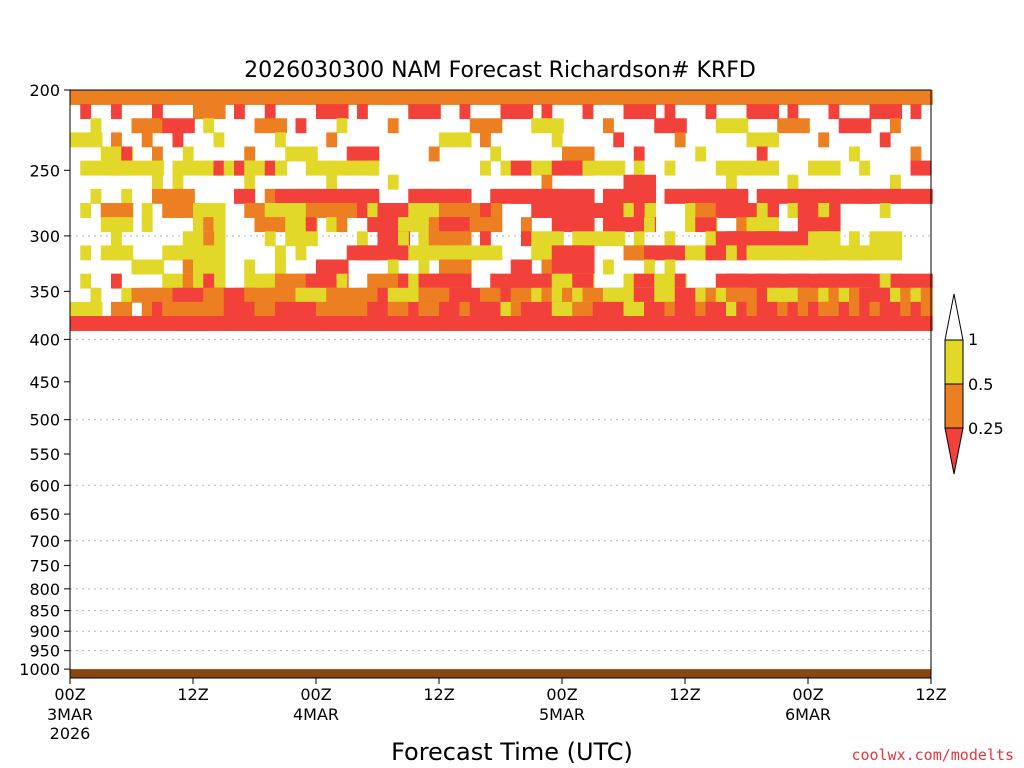 The height and width of the screenshot is (768, 1024). What do you see at coordinates (44, 651) in the screenshot?
I see `y-tick-label: 950` at bounding box center [44, 651].